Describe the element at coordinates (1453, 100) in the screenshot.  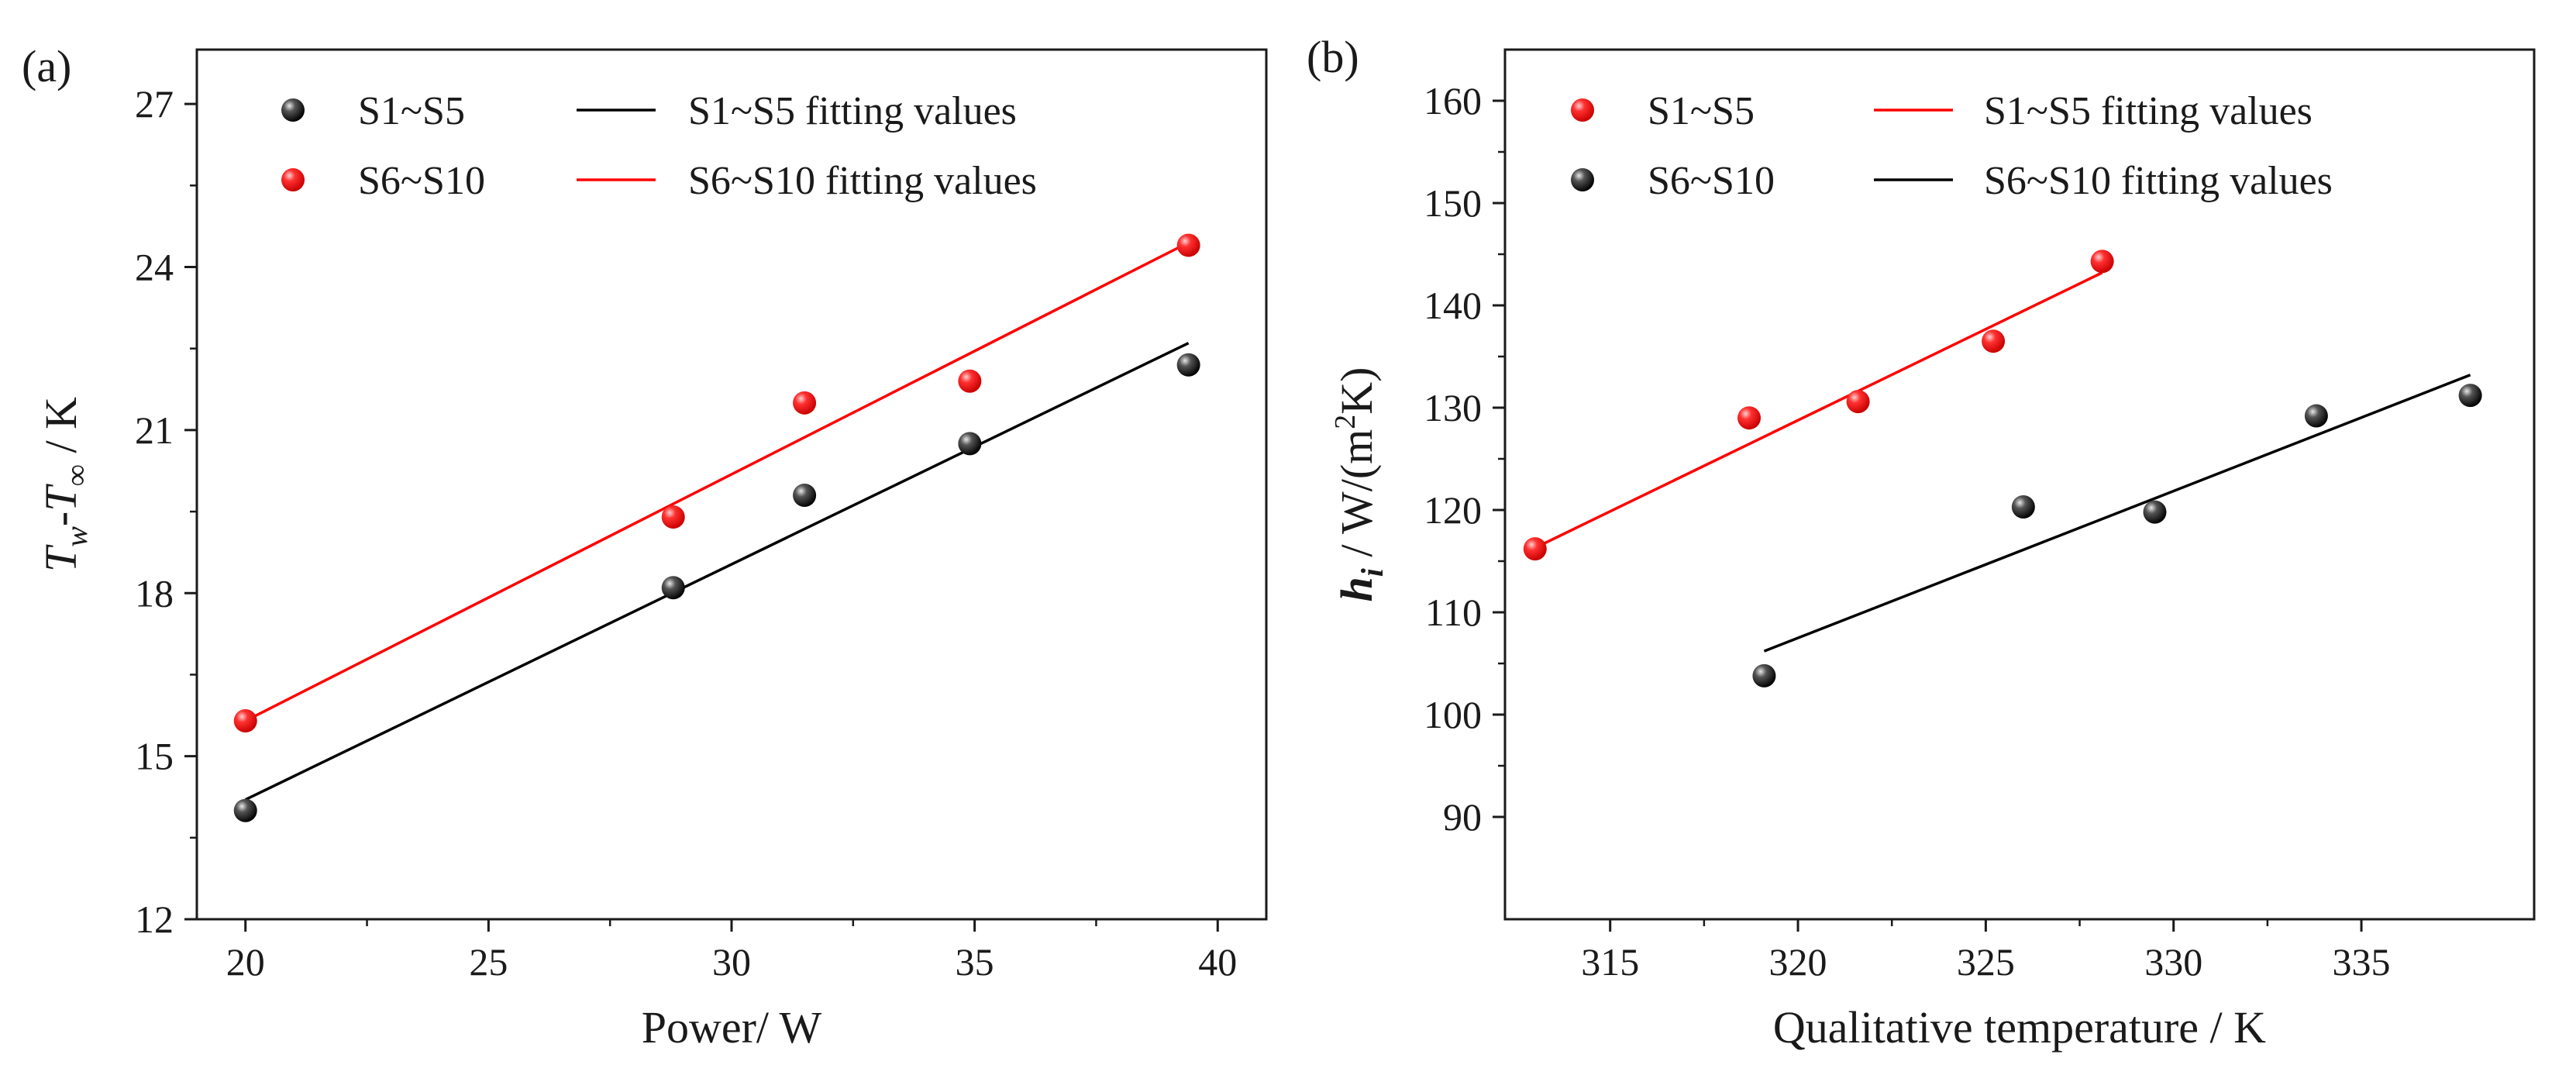
I see `y-tick-label-b-7: 160` at that location.